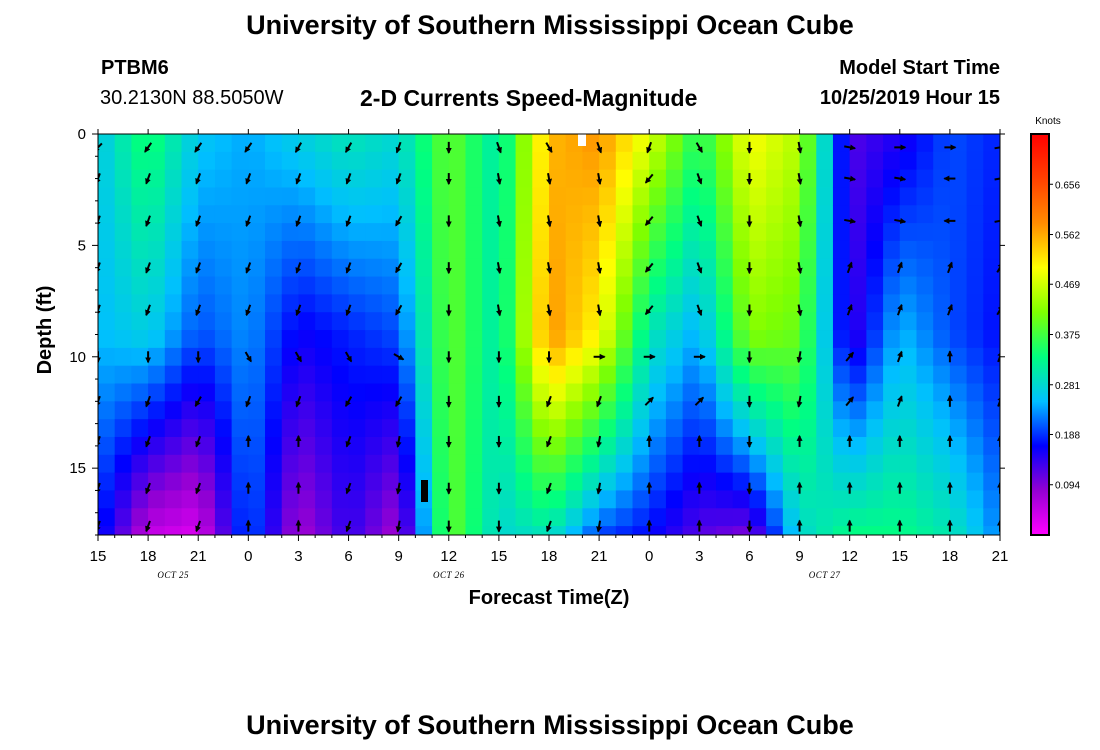  I want to click on colorbar-title: Knots, so click(1048, 121).